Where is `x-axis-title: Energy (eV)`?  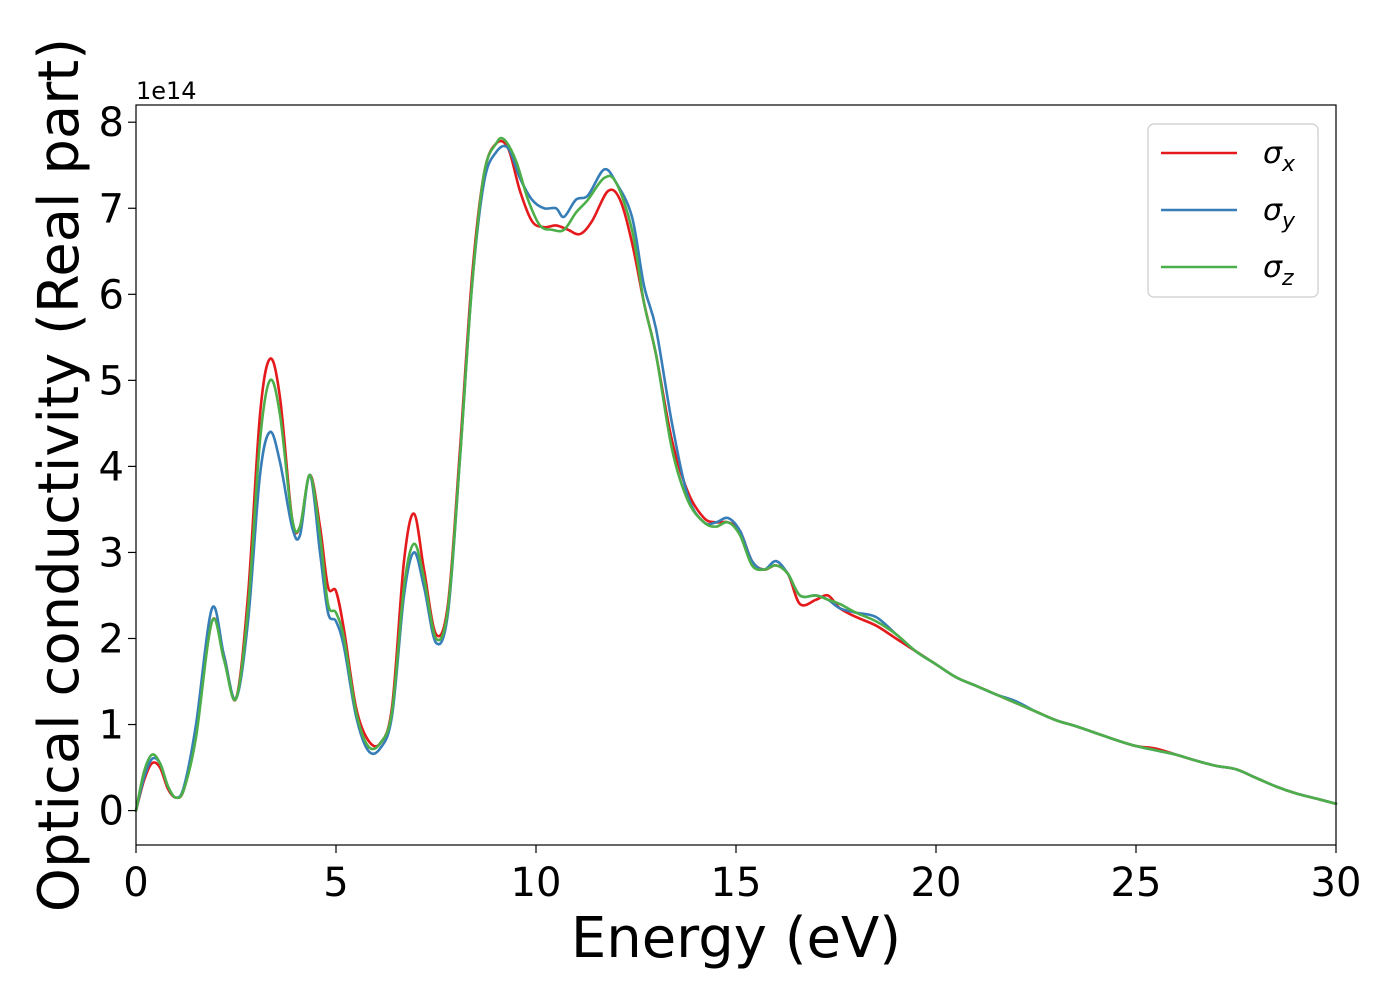 x-axis-title: Energy (eV) is located at coordinates (736, 938).